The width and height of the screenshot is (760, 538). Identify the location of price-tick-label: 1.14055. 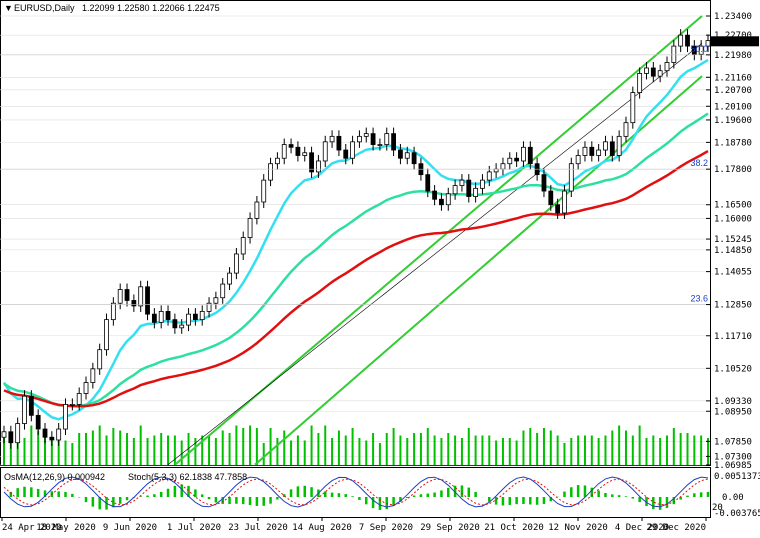
(733, 273).